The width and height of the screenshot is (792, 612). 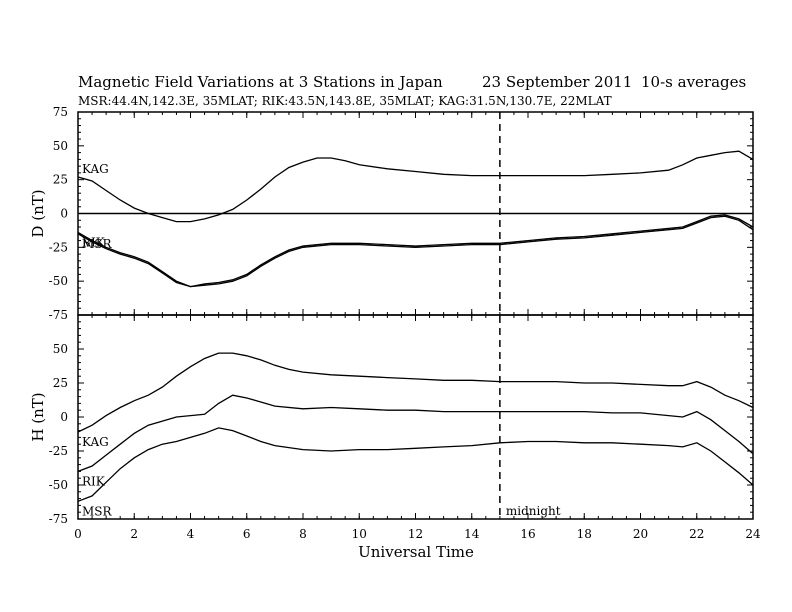 I want to click on chart-averaging: 10-s averages, so click(x=693, y=82).